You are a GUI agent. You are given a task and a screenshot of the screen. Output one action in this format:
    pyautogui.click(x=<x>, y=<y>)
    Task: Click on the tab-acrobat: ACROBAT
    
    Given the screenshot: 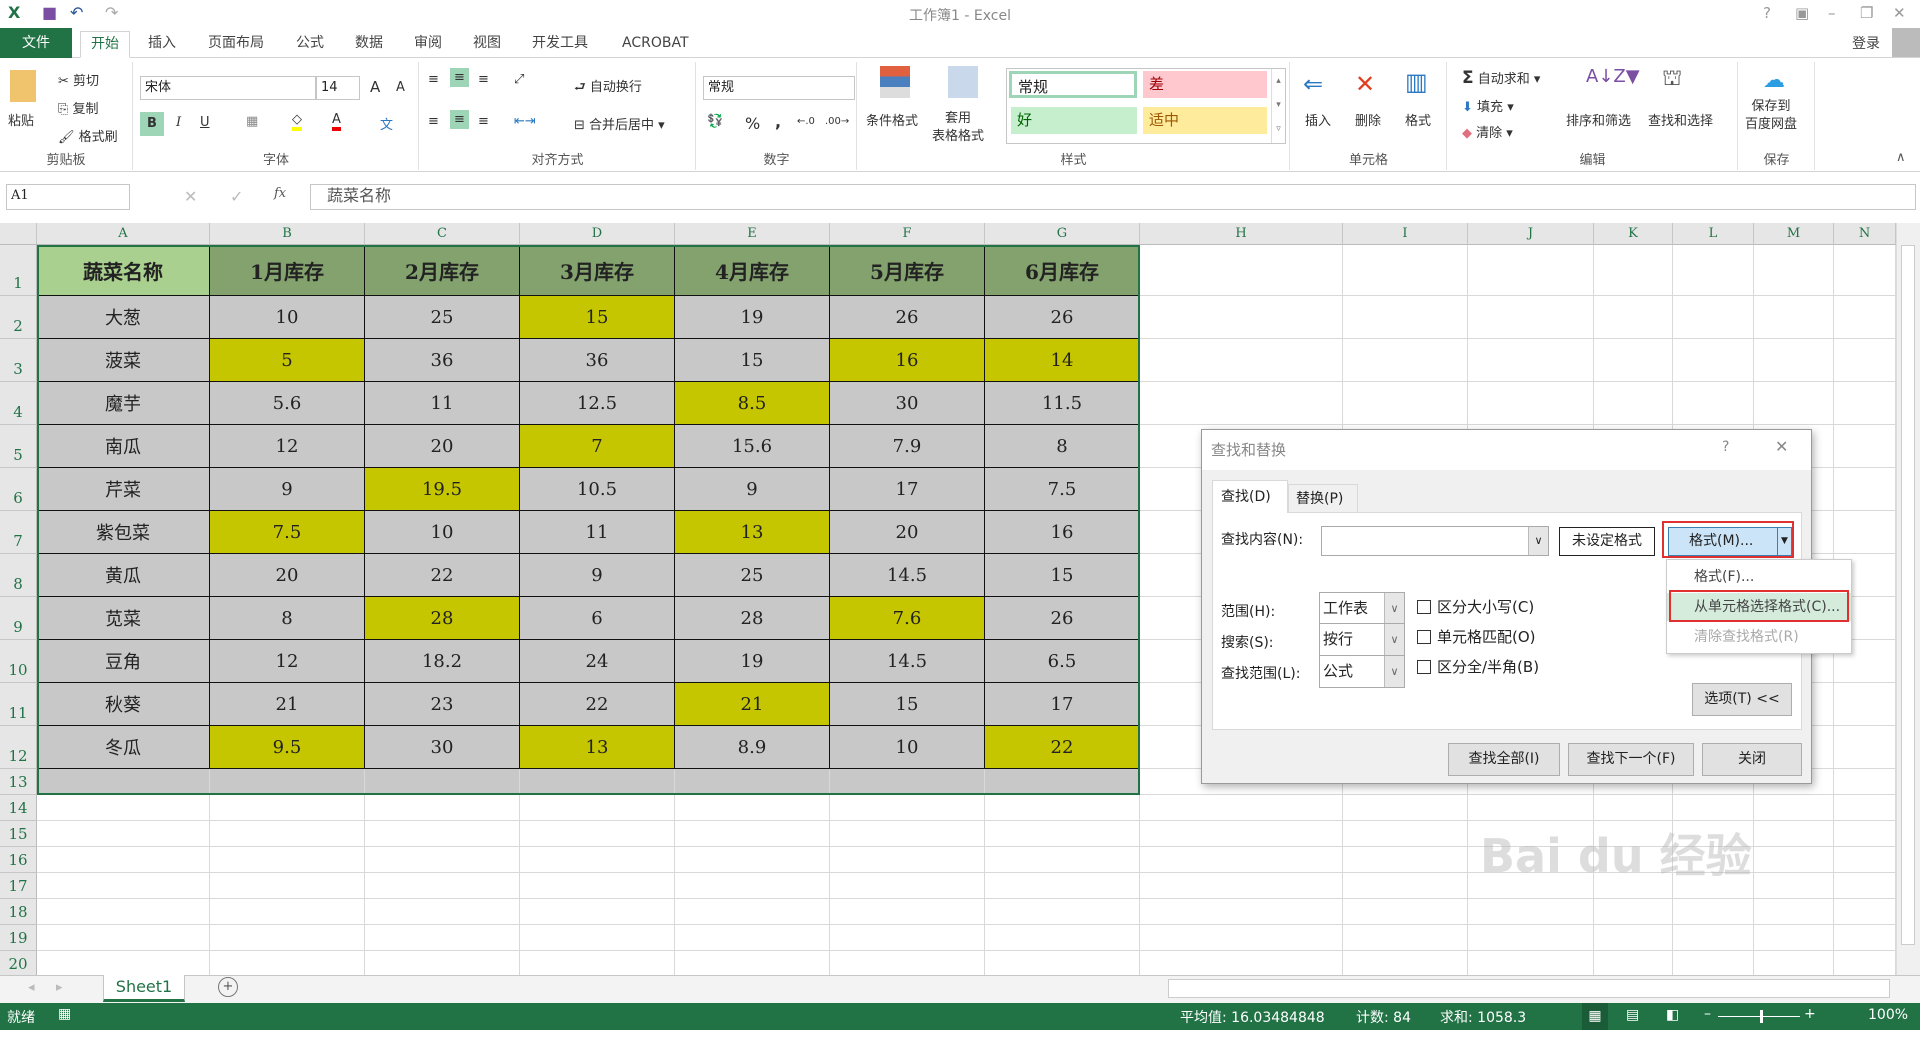 What is the action you would take?
    pyautogui.click(x=655, y=43)
    